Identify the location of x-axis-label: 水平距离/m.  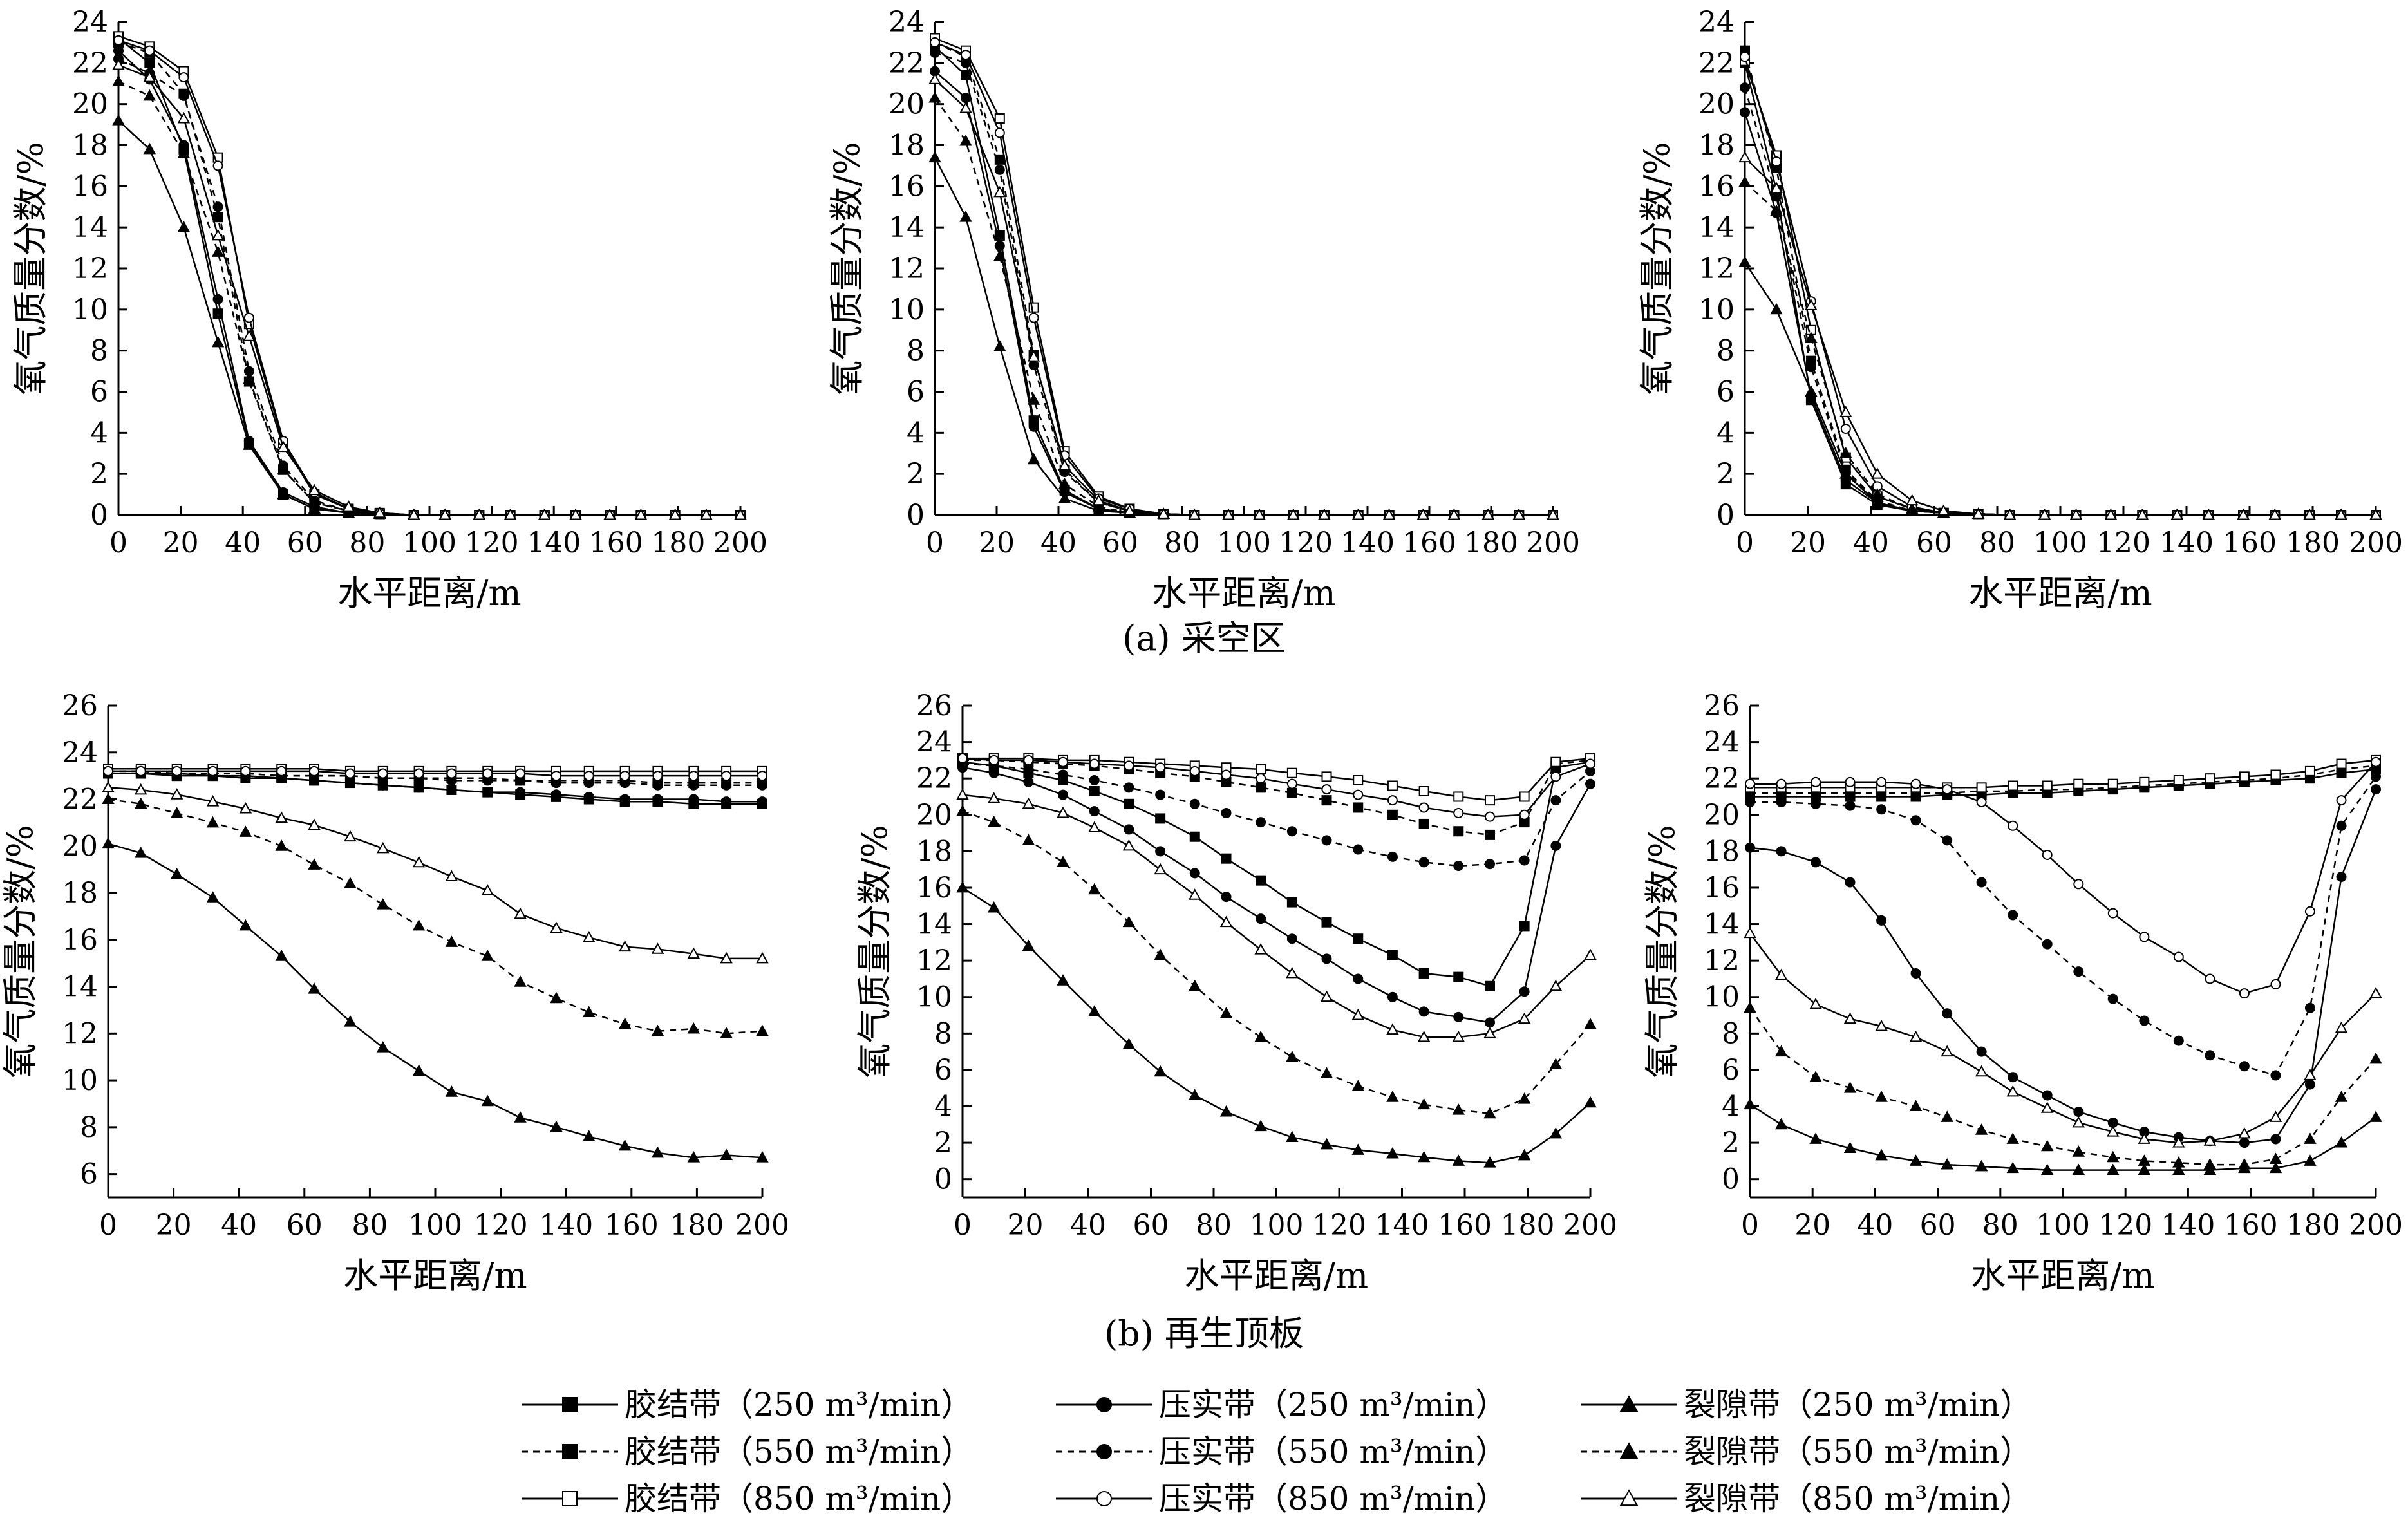
(435, 1275).